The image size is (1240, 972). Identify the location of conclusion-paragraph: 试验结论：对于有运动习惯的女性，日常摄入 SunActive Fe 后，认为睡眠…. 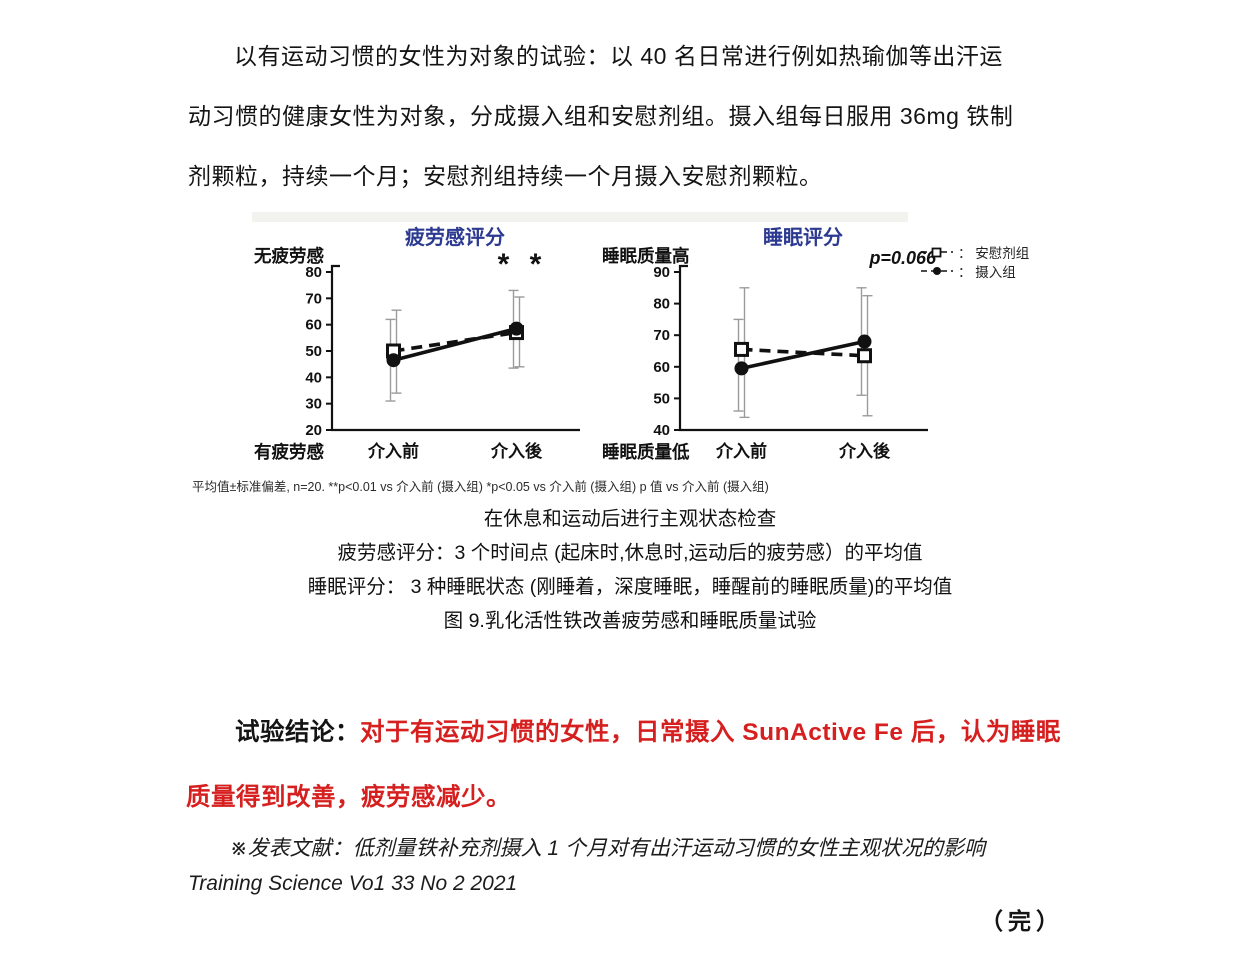
(628, 765).